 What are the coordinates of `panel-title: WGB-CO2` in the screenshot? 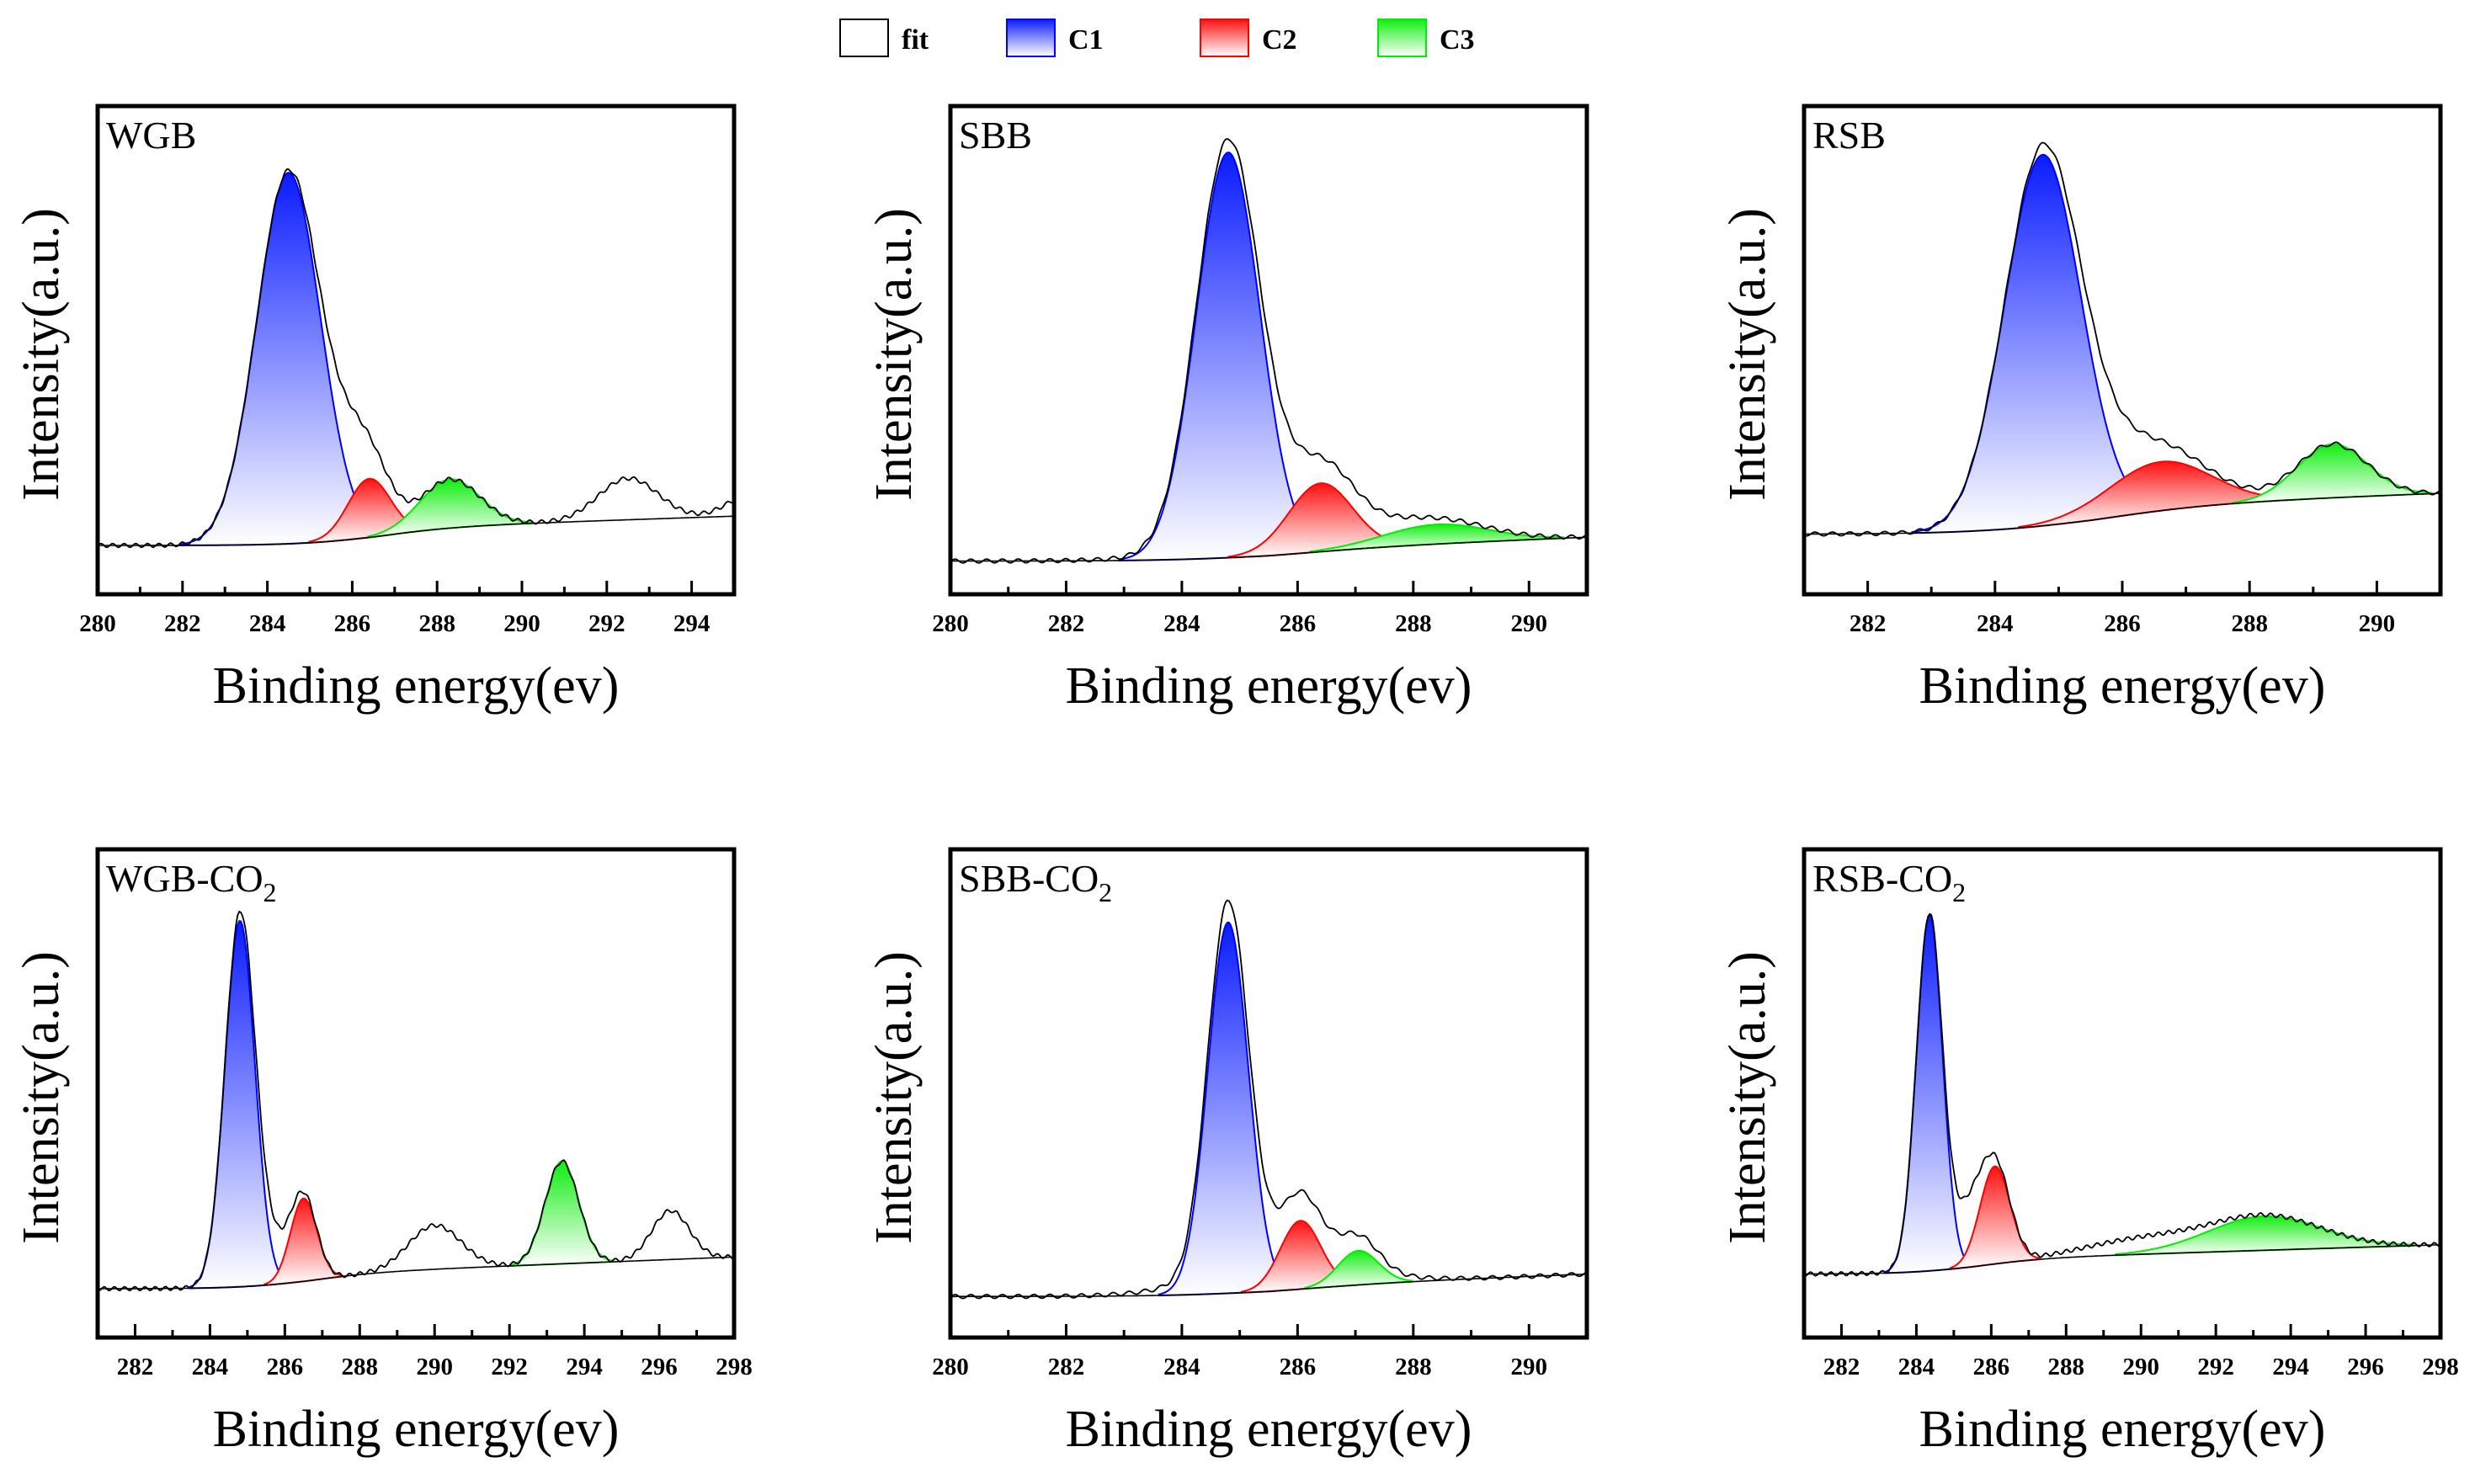 It's located at (191, 882).